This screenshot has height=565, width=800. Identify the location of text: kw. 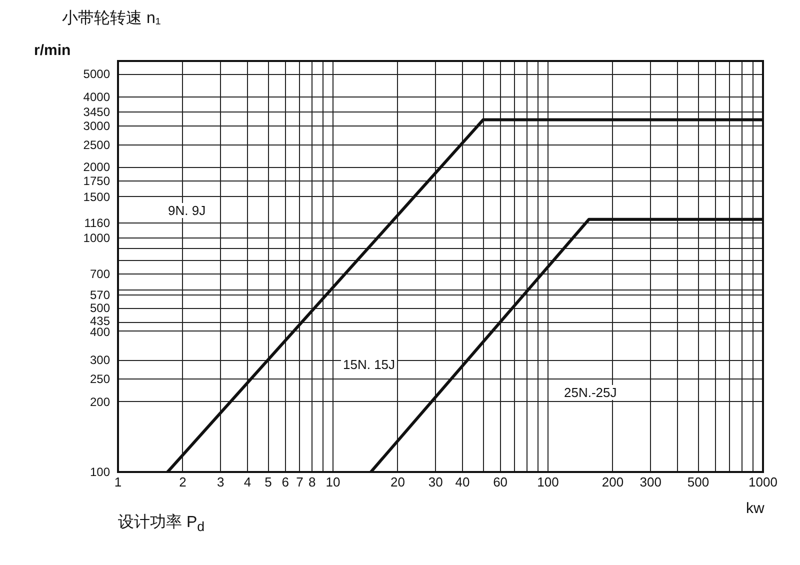
(755, 508).